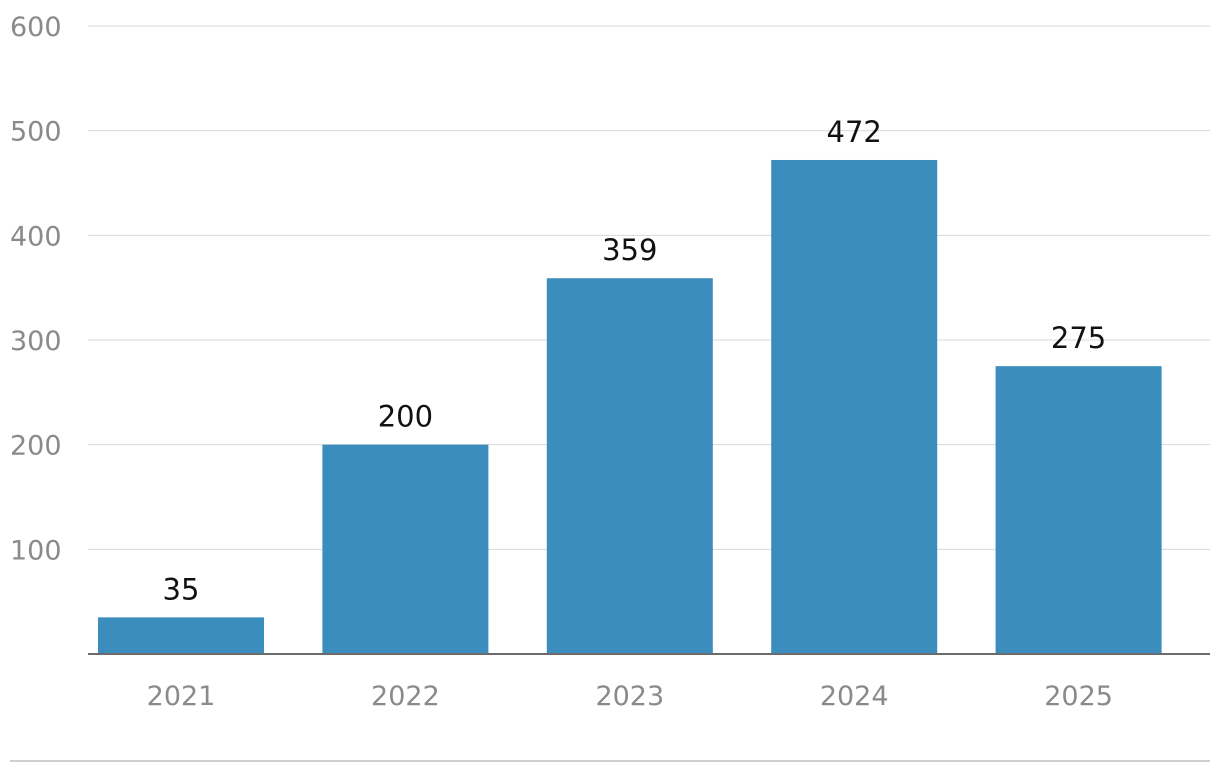 Image resolution: width=1220 pixels, height=772 pixels. What do you see at coordinates (36, 446) in the screenshot?
I see `y-tick-label-200: 200` at bounding box center [36, 446].